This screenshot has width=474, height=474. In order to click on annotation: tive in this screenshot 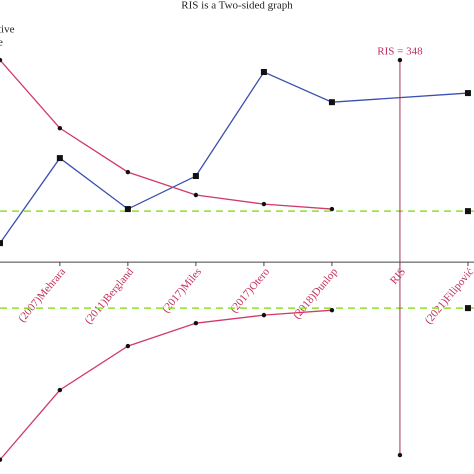, I will do `click(7, 30)`.